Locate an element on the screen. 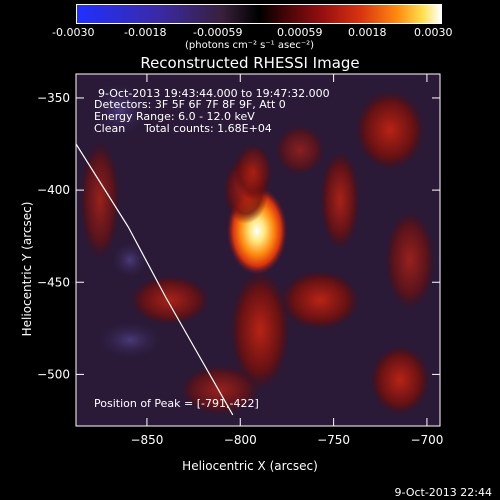  x-tick-label: −800 is located at coordinates (240, 440).